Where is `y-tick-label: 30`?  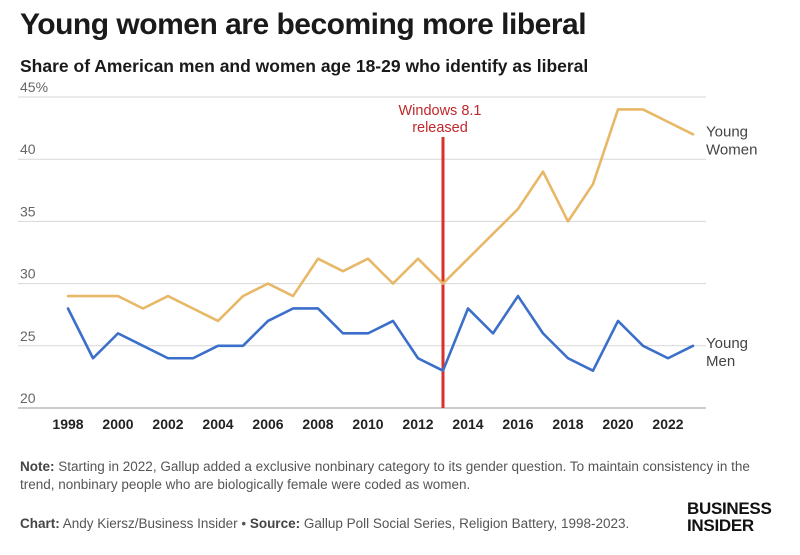 y-tick-label: 30 is located at coordinates (28, 274).